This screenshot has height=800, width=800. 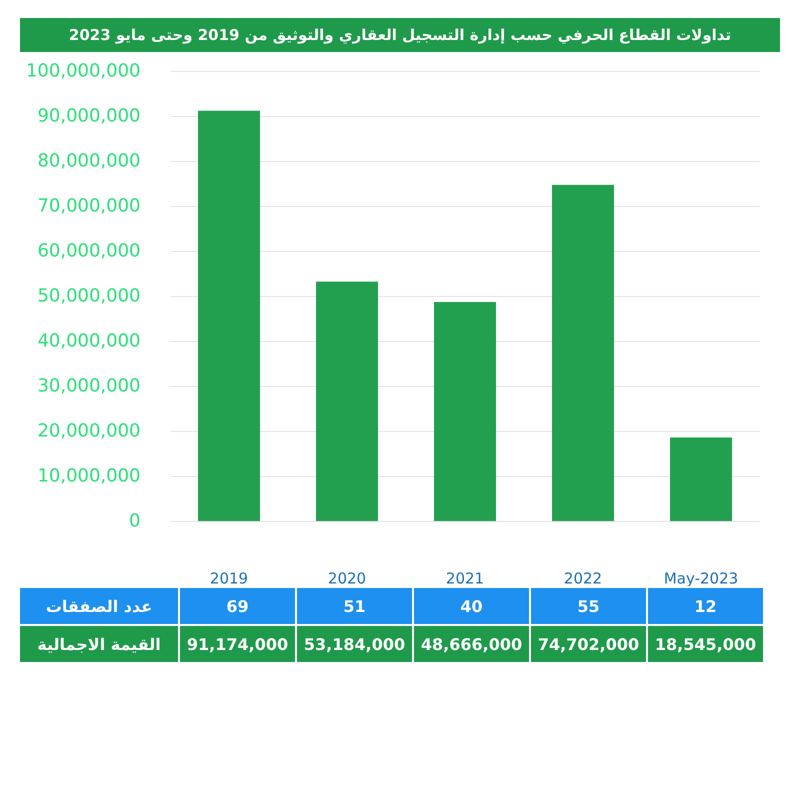 What do you see at coordinates (99, 606) in the screenshot?
I see `text: عدد الصفقات` at bounding box center [99, 606].